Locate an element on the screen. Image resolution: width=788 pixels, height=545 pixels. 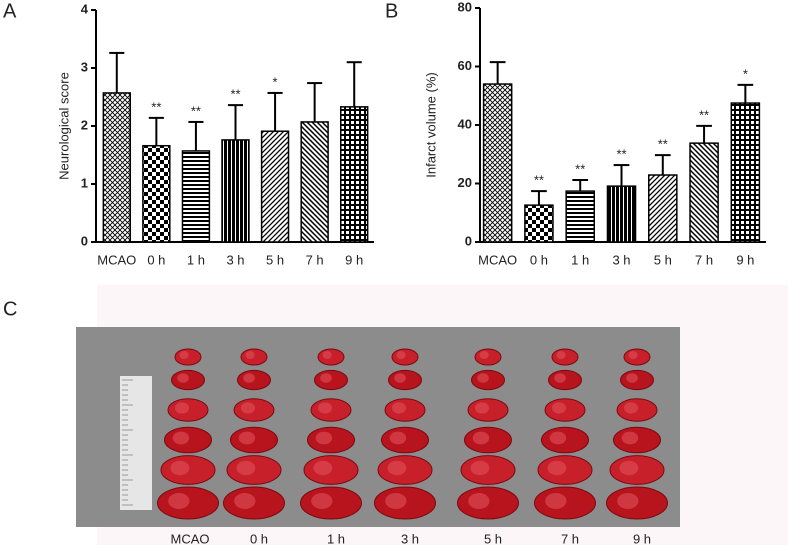
y-tick-label: 20 is located at coordinates (465, 182).